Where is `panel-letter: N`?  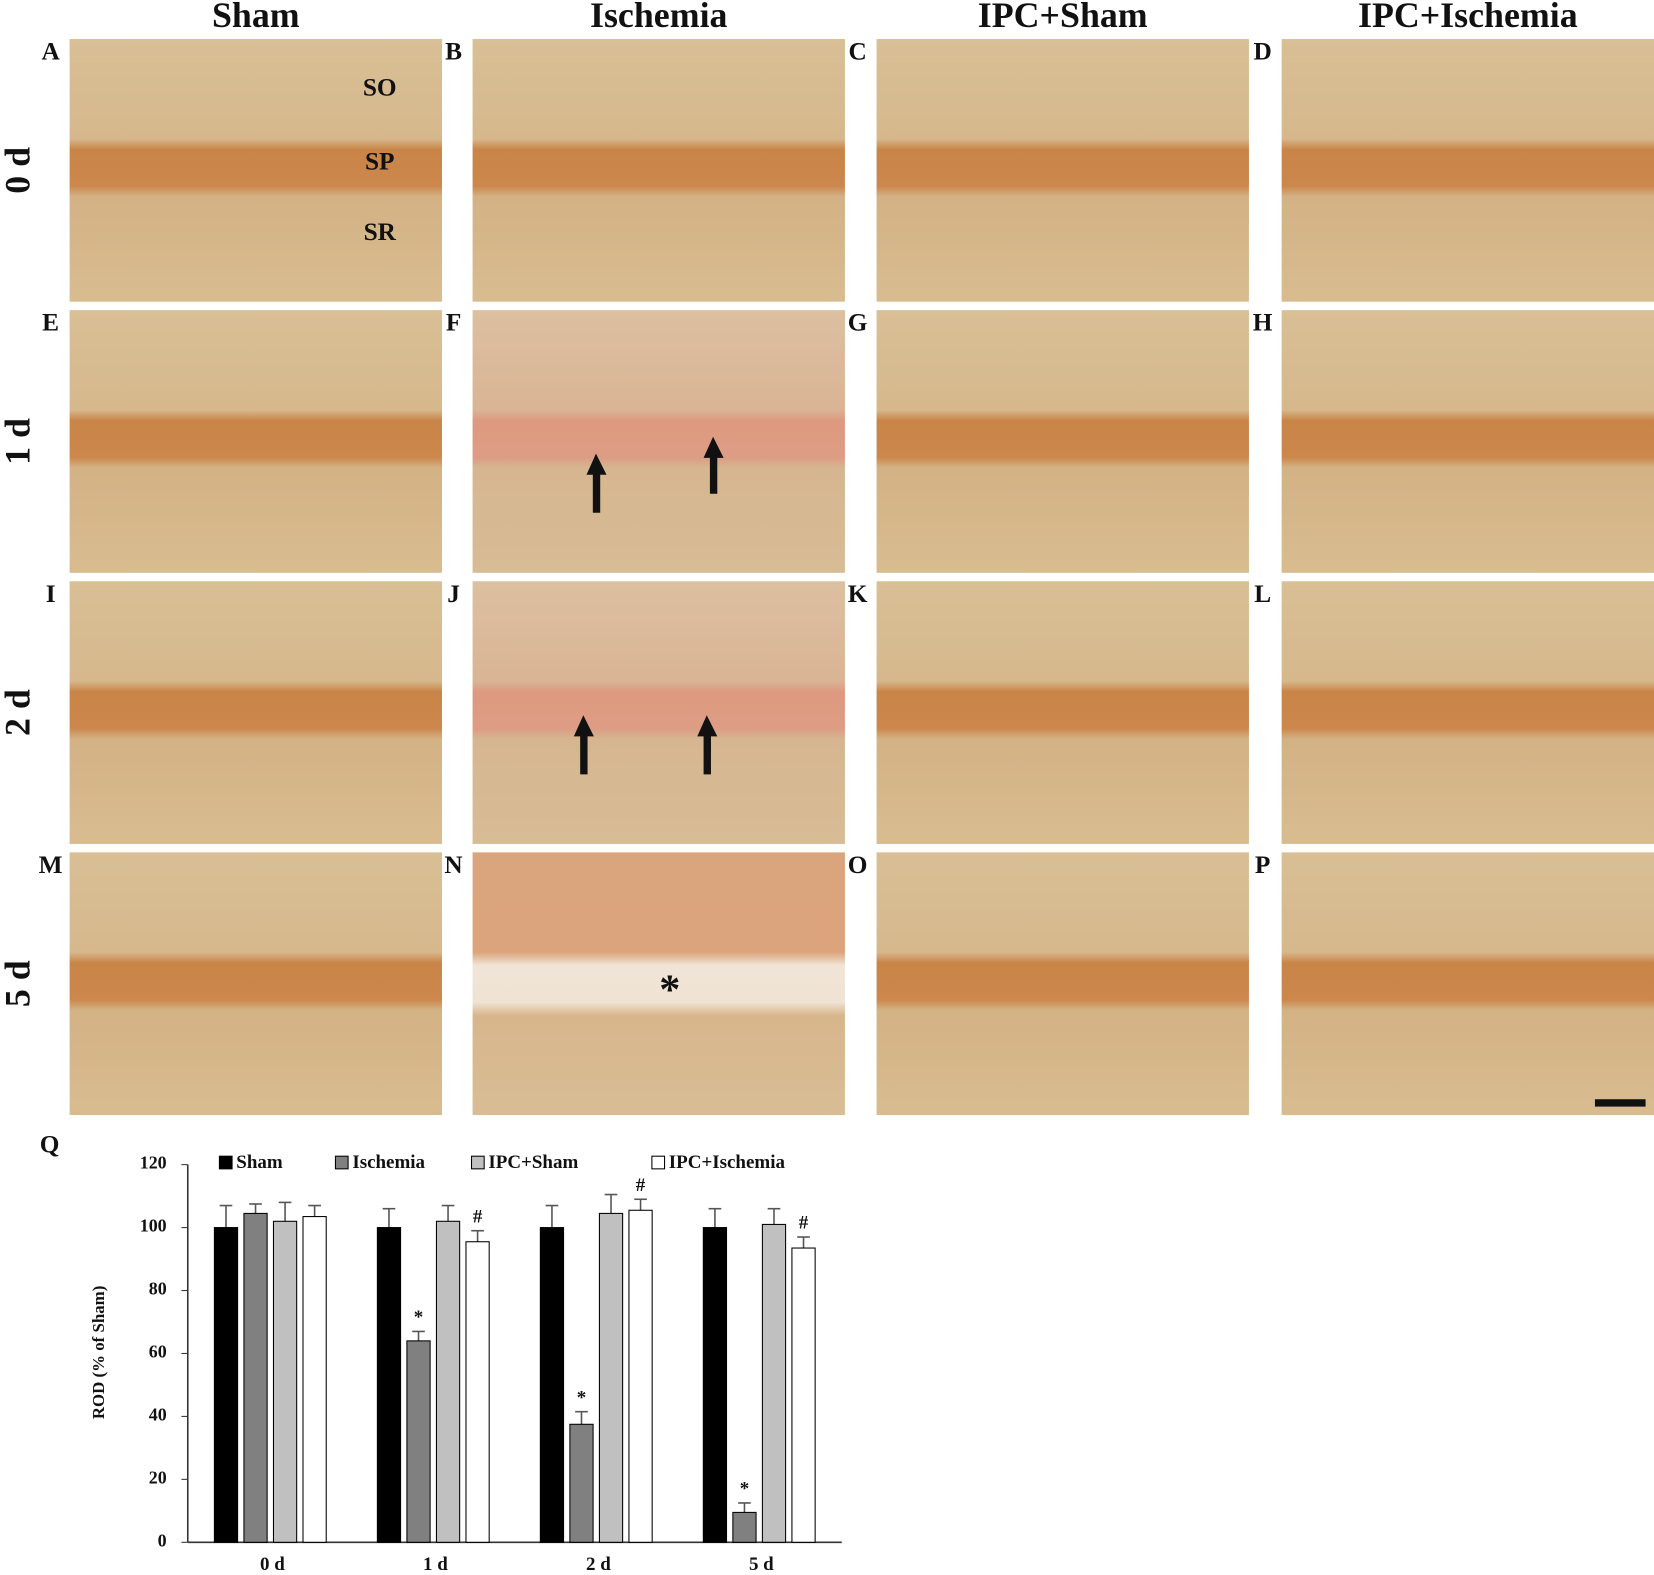
panel-letter: N is located at coordinates (453, 865).